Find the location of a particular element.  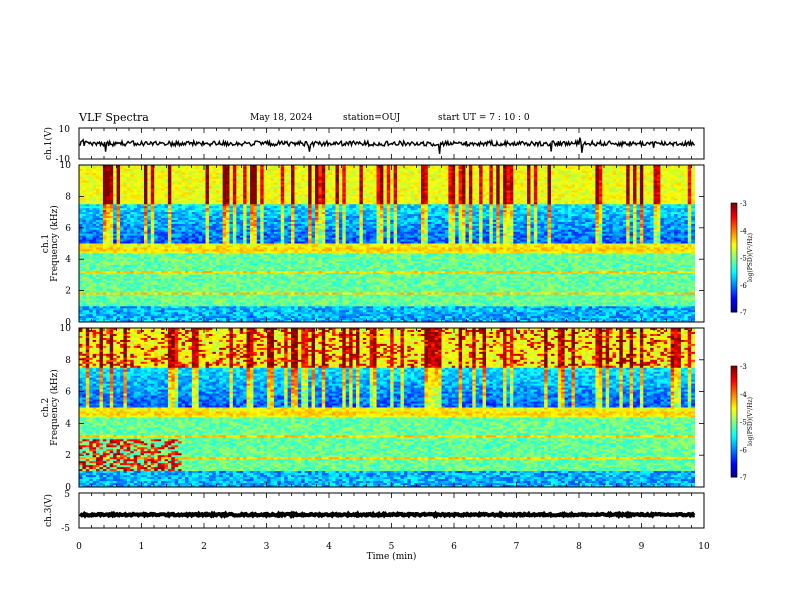

ch2-spec-ytick-6: 6 is located at coordinates (68, 393).